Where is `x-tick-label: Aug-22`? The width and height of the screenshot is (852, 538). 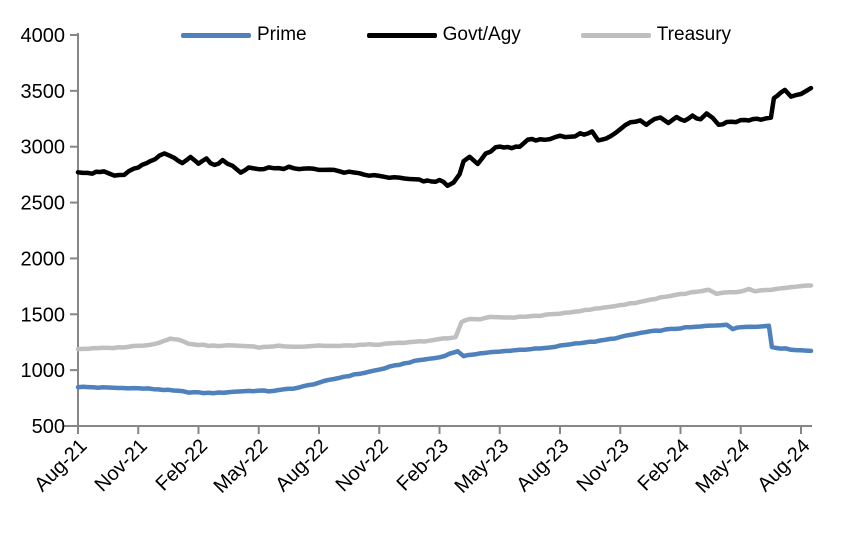 x-tick-label: Aug-22 is located at coordinates (301, 465).